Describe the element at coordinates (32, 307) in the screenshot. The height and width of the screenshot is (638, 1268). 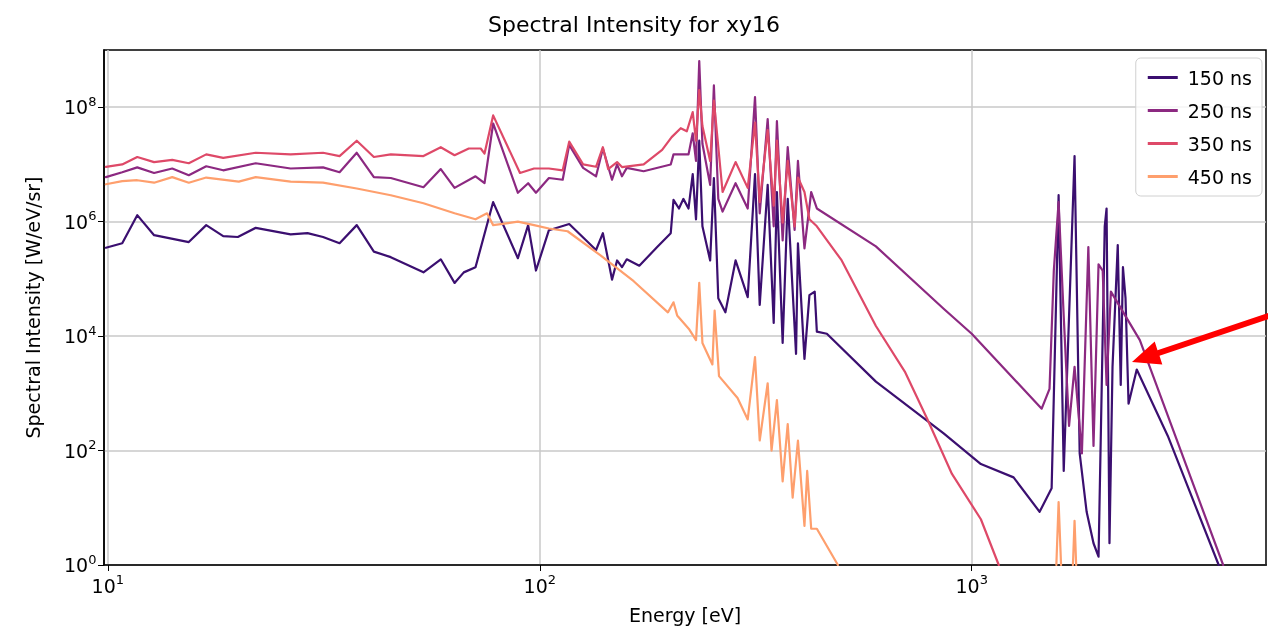
I see `y-axis-title: Spectral Intensity [W/eV/sr]` at that location.